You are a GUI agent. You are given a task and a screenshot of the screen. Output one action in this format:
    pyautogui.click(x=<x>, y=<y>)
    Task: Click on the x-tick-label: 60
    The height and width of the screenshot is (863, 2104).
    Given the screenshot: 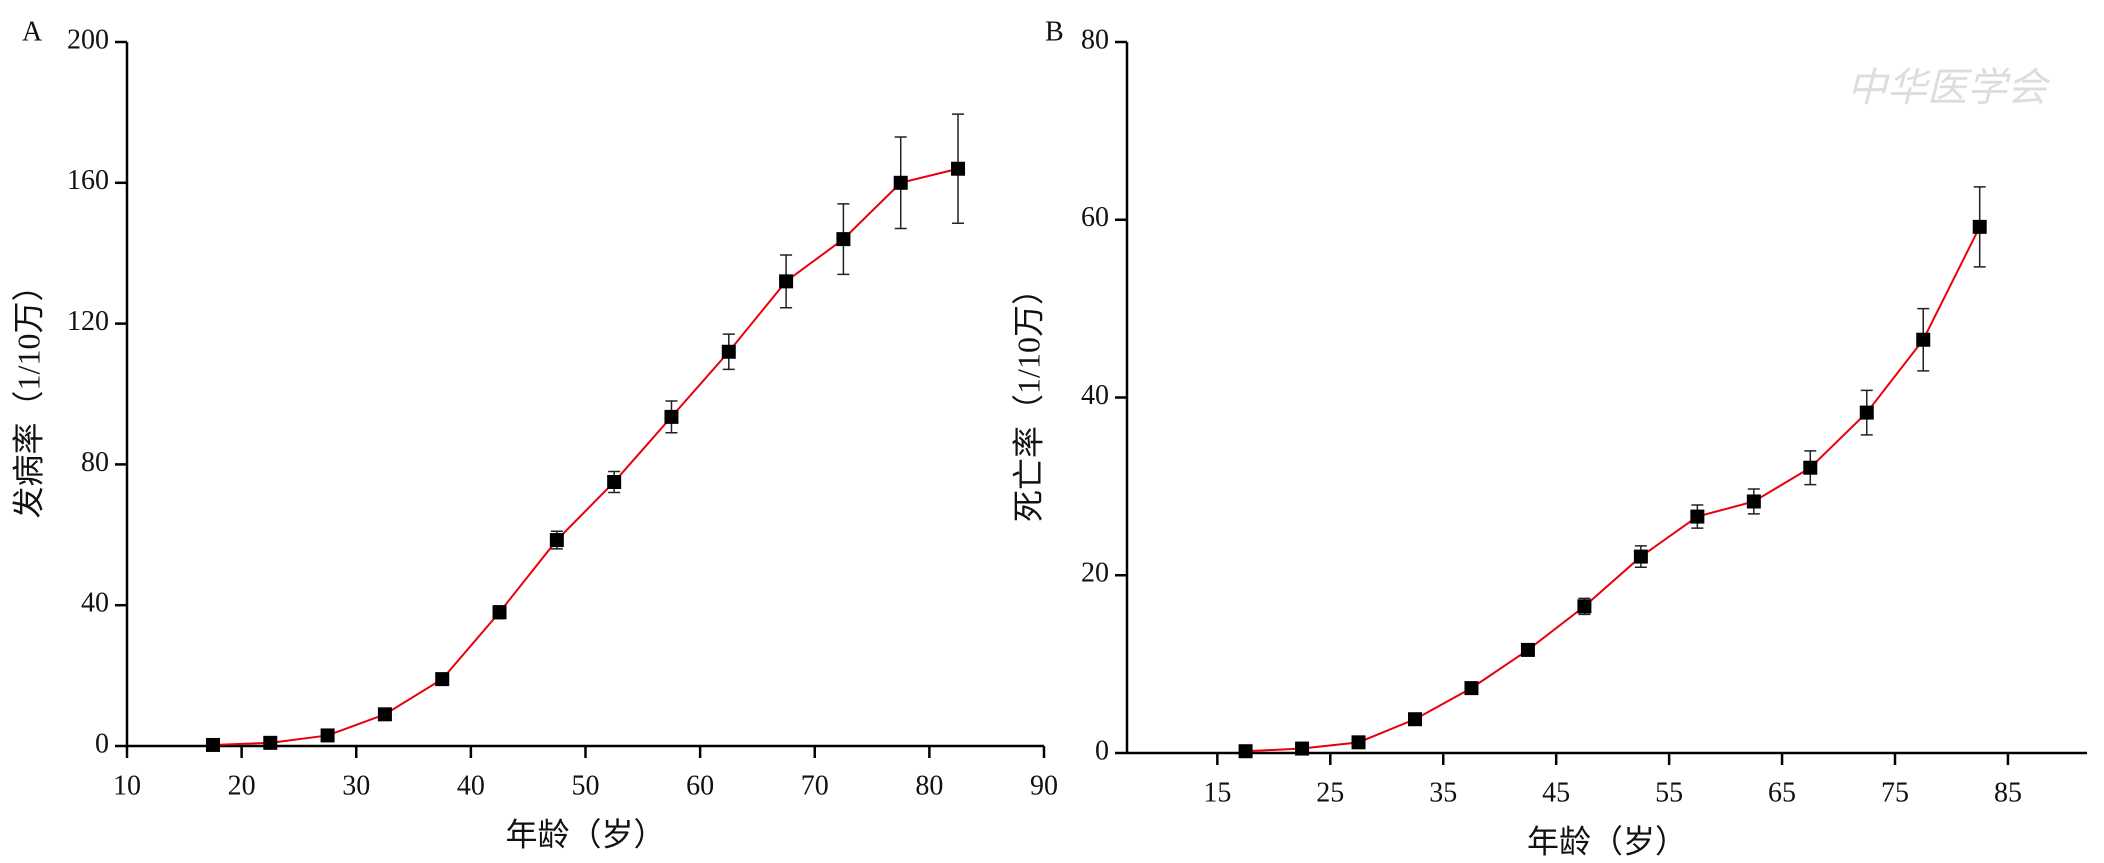 What is the action you would take?
    pyautogui.click(x=700, y=785)
    